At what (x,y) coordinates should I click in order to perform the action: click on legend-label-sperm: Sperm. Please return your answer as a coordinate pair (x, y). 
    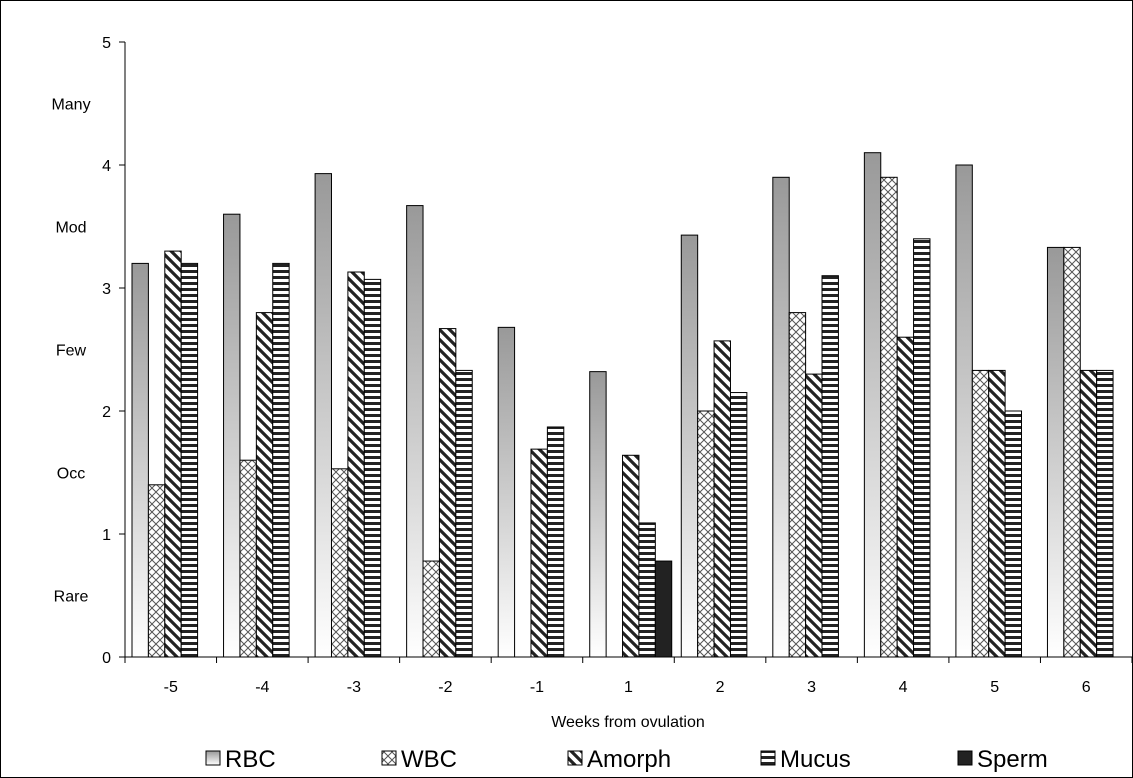
    Looking at the image, I should click on (1012, 759).